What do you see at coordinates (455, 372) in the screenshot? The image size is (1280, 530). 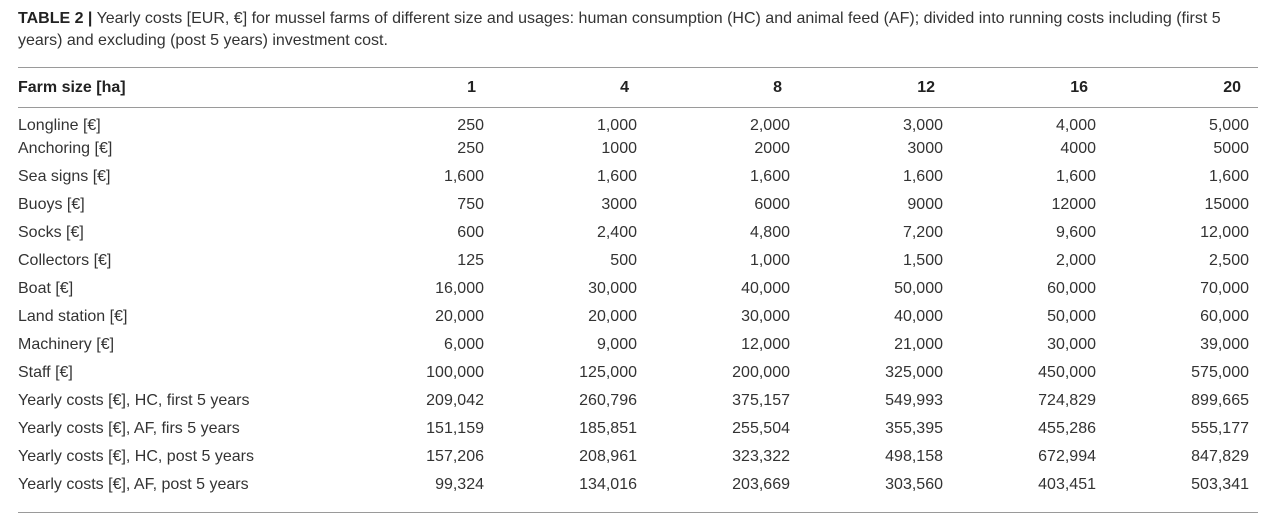 I see `value-cell: 100,000` at bounding box center [455, 372].